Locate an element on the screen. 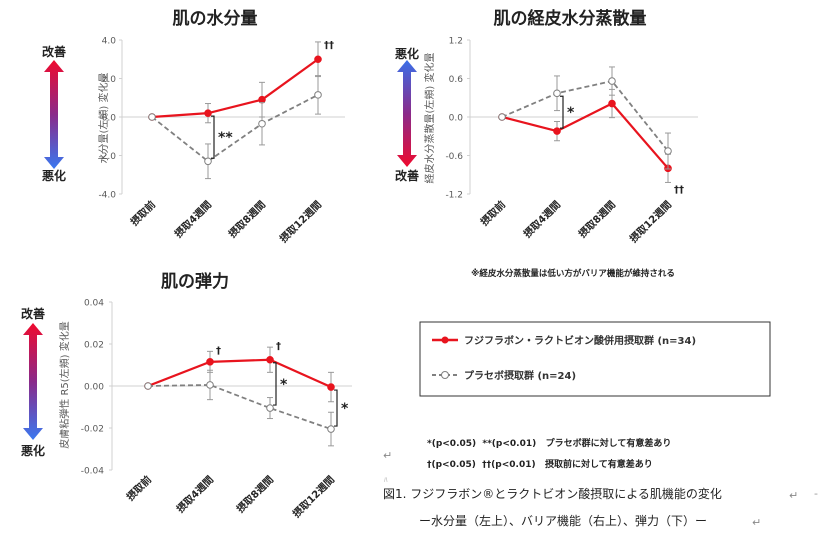 The height and width of the screenshot is (533, 823). figure-caption: 図1. フジフラボン®とラクトビオン酸摂取による肌機能の変化 is located at coordinates (552, 493).